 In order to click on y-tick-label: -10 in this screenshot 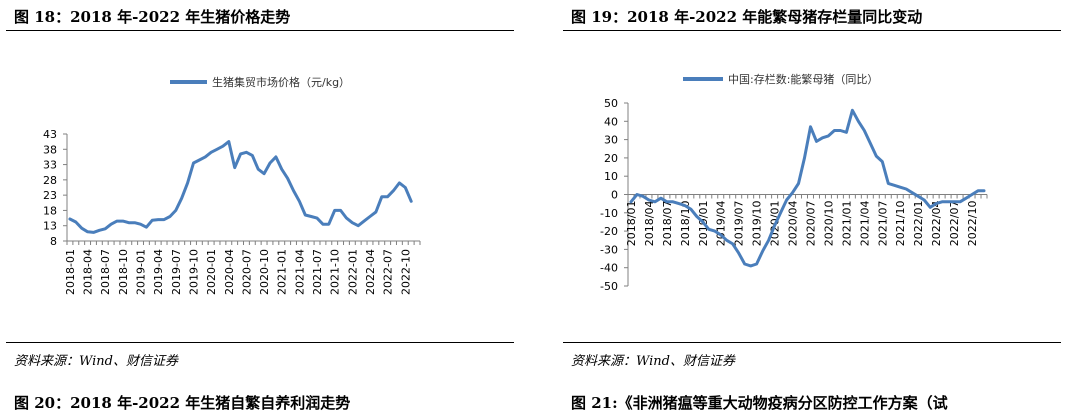, I will do `click(609, 213)`.